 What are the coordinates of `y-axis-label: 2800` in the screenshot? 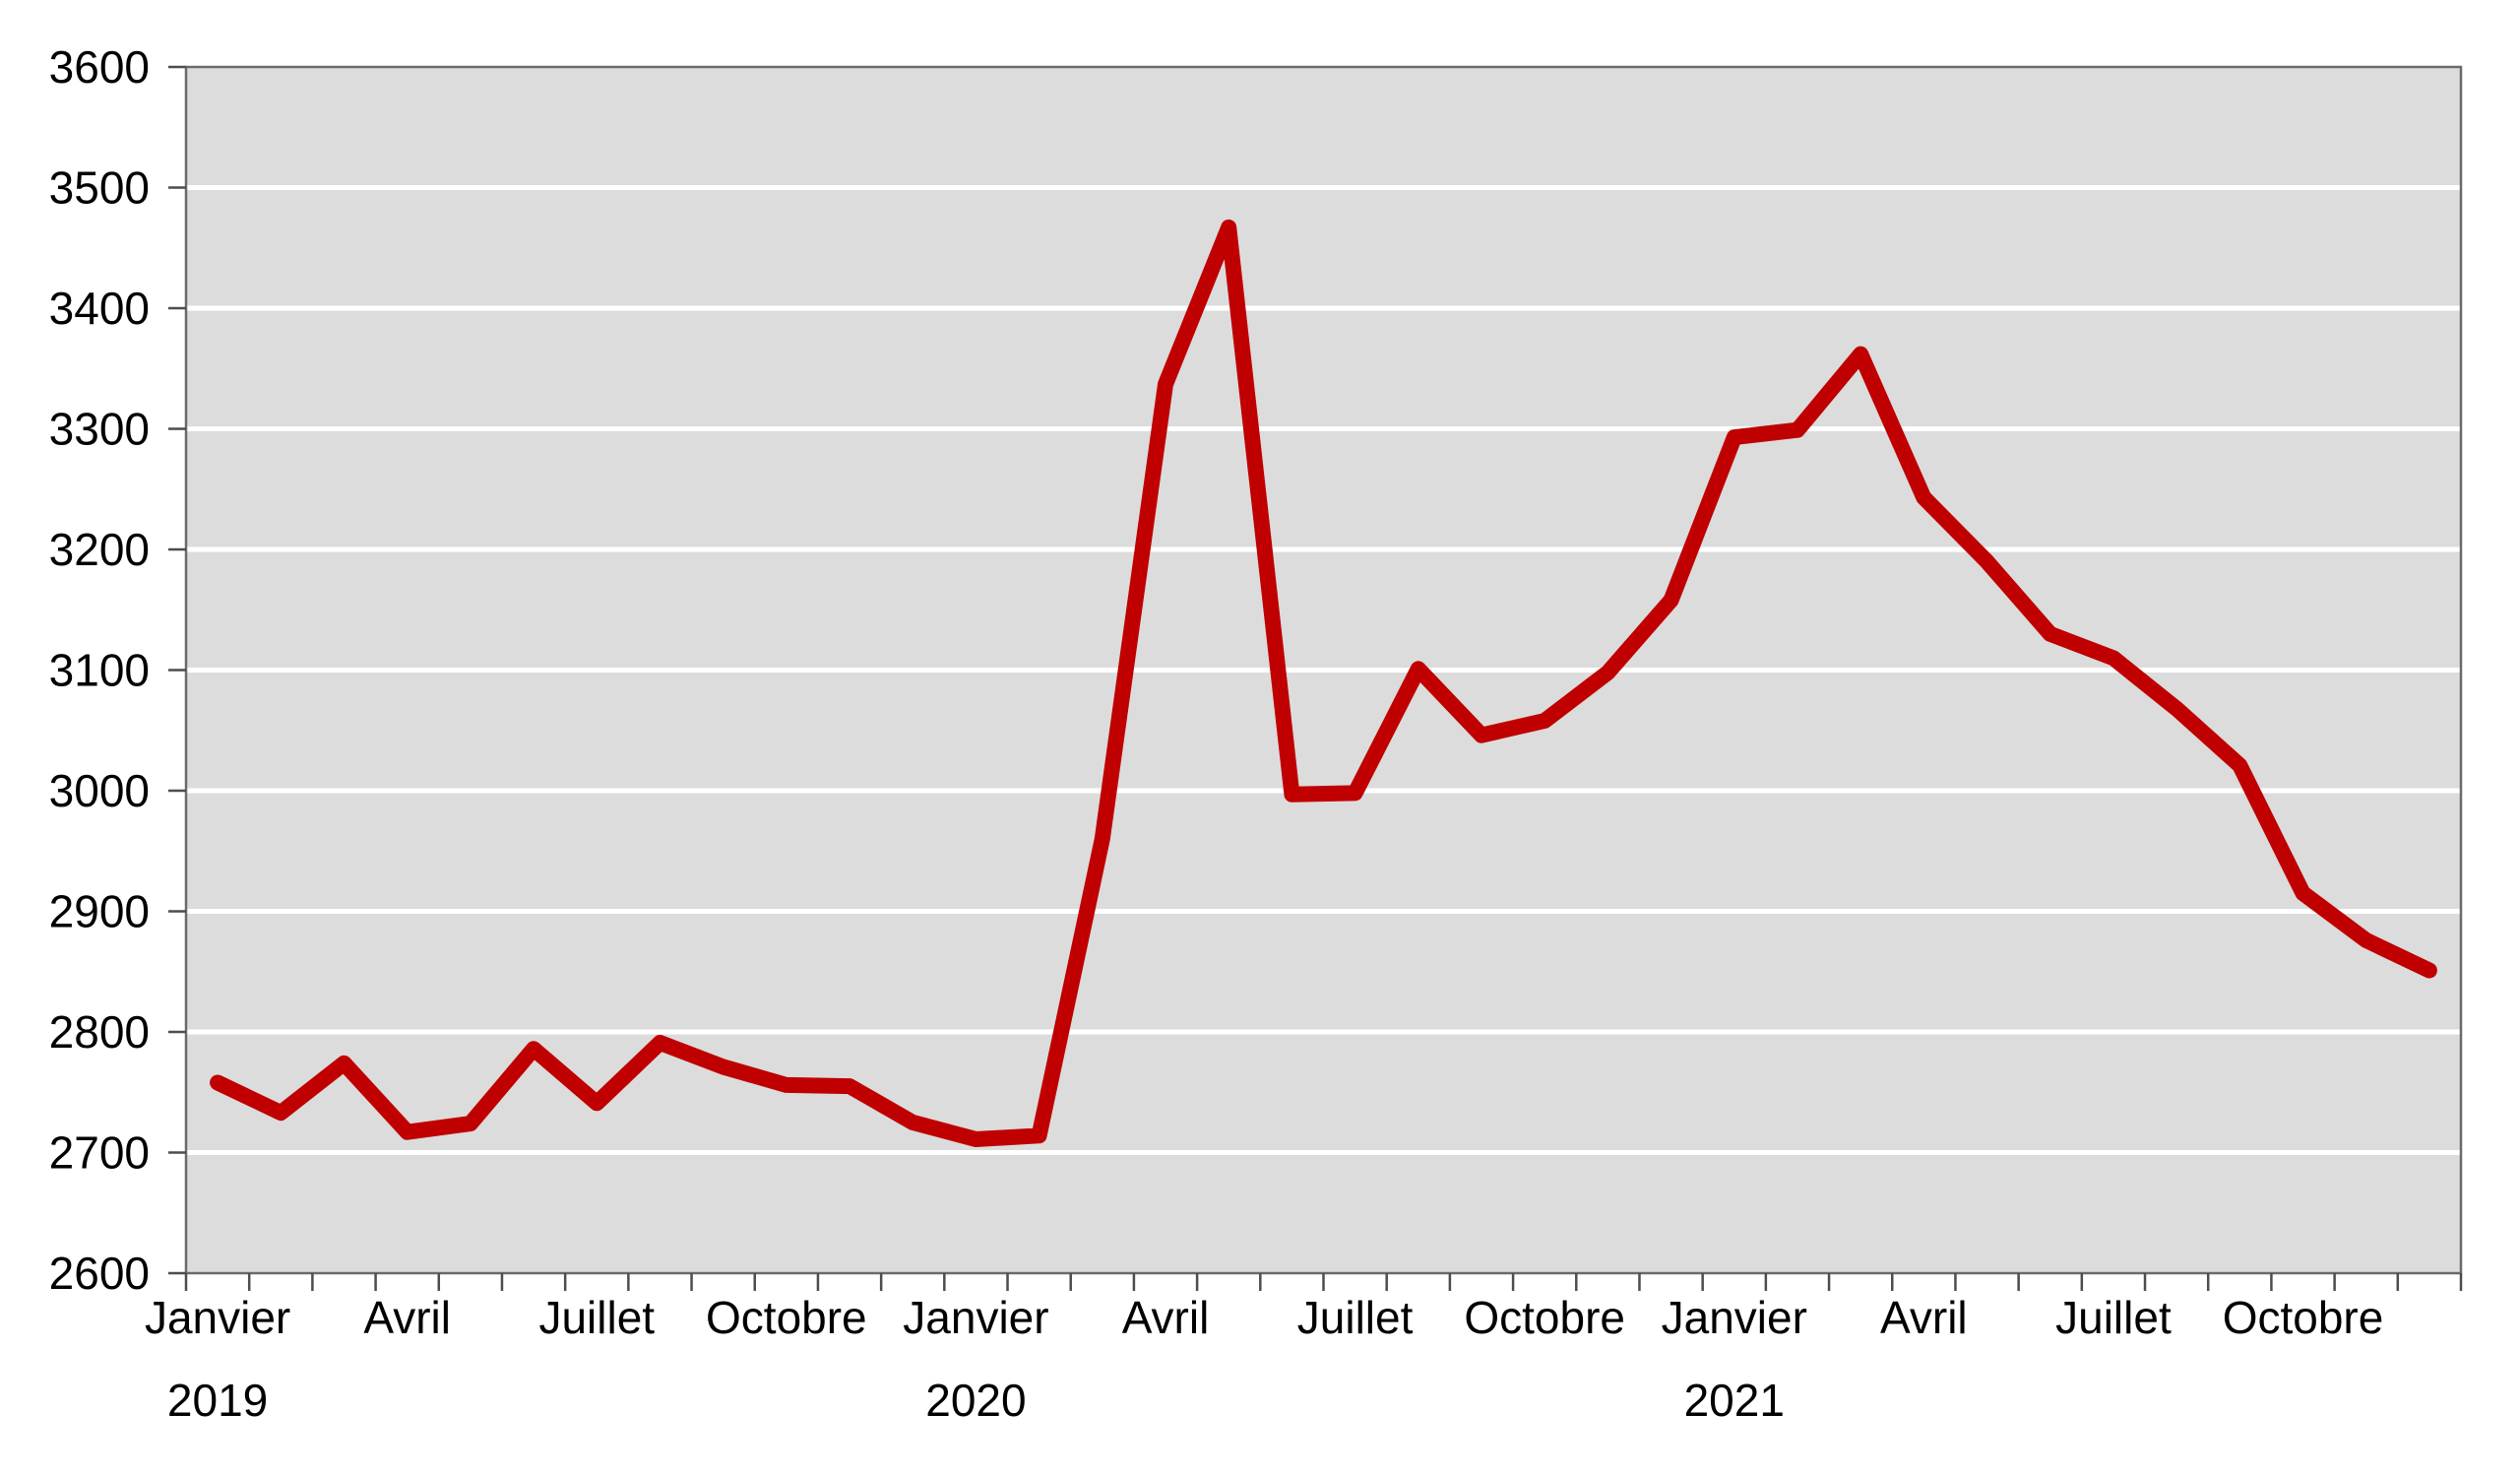 It's located at (99, 1032).